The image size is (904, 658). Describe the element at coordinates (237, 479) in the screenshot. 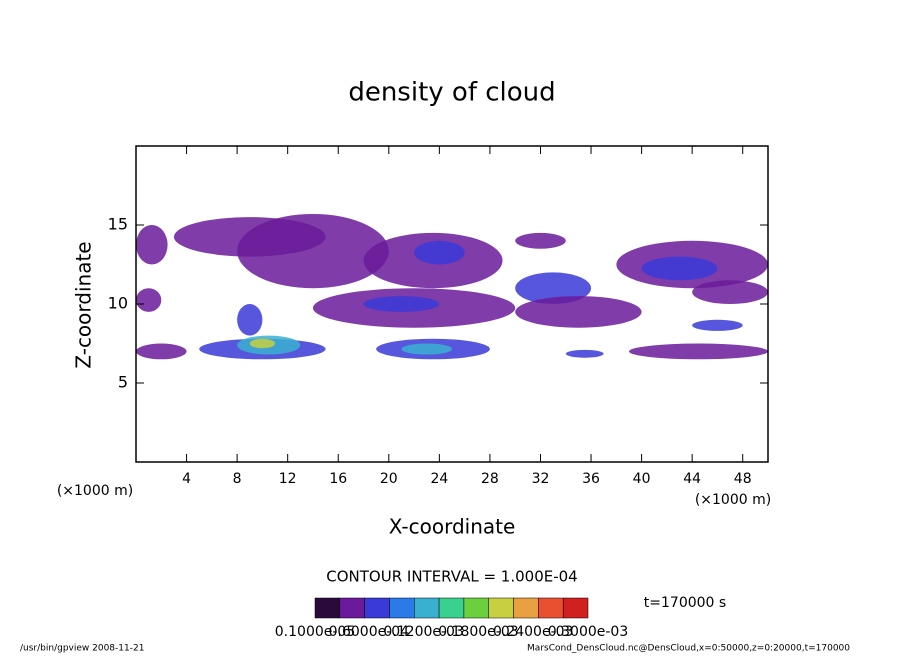

I see `x-tick-label: 8` at that location.